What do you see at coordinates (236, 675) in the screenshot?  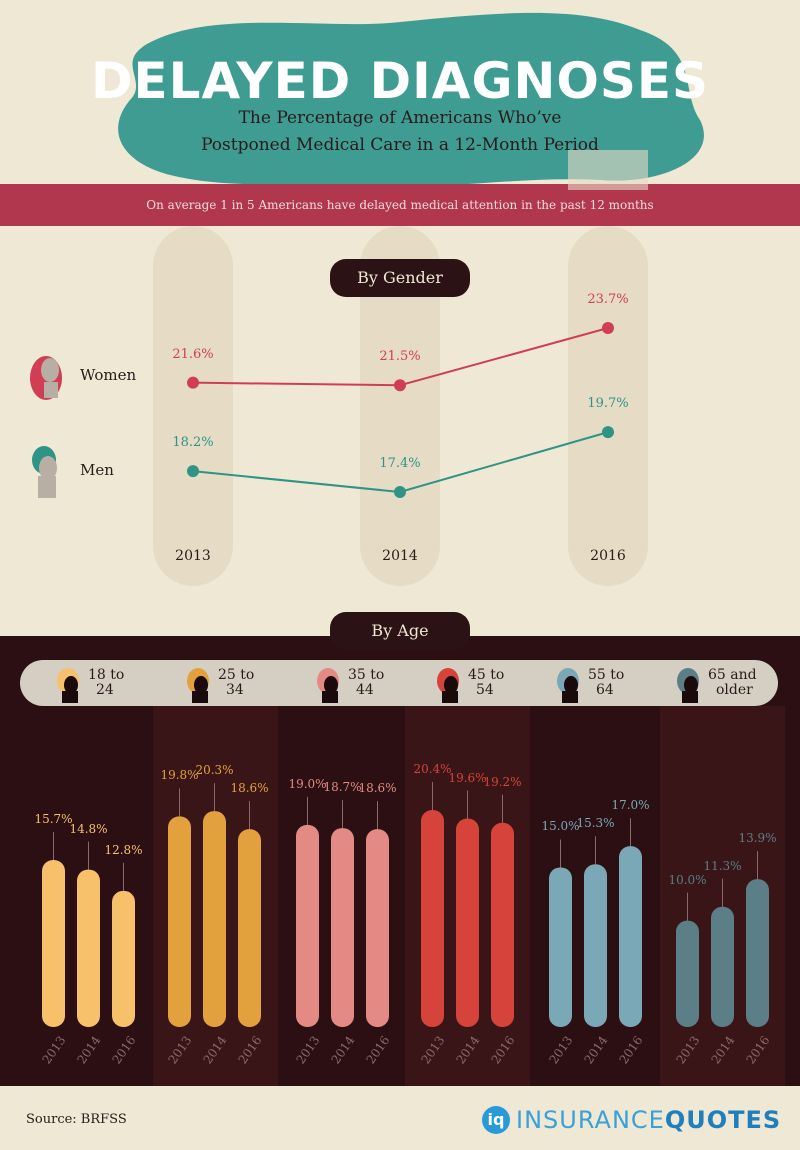 I see `age-group-label-line-1: 25 to` at bounding box center [236, 675].